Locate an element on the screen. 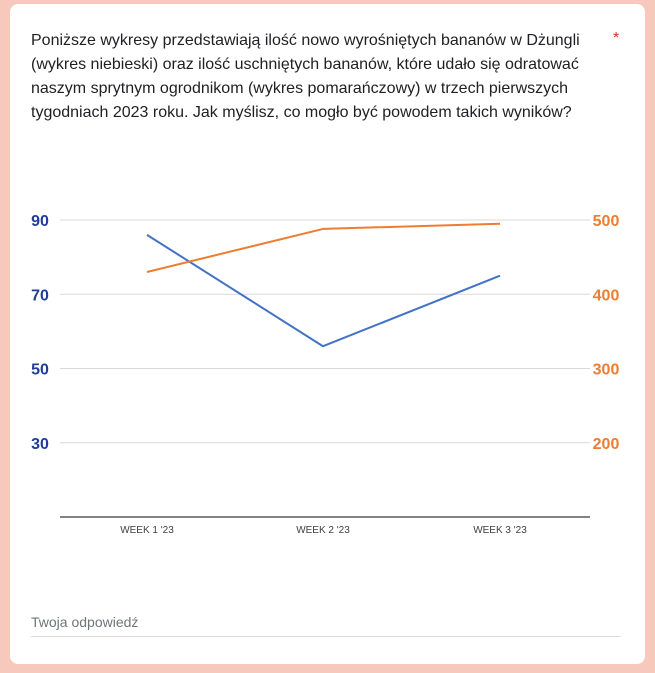 The height and width of the screenshot is (673, 655). right-axis-tick-label: 500 is located at coordinates (606, 221).